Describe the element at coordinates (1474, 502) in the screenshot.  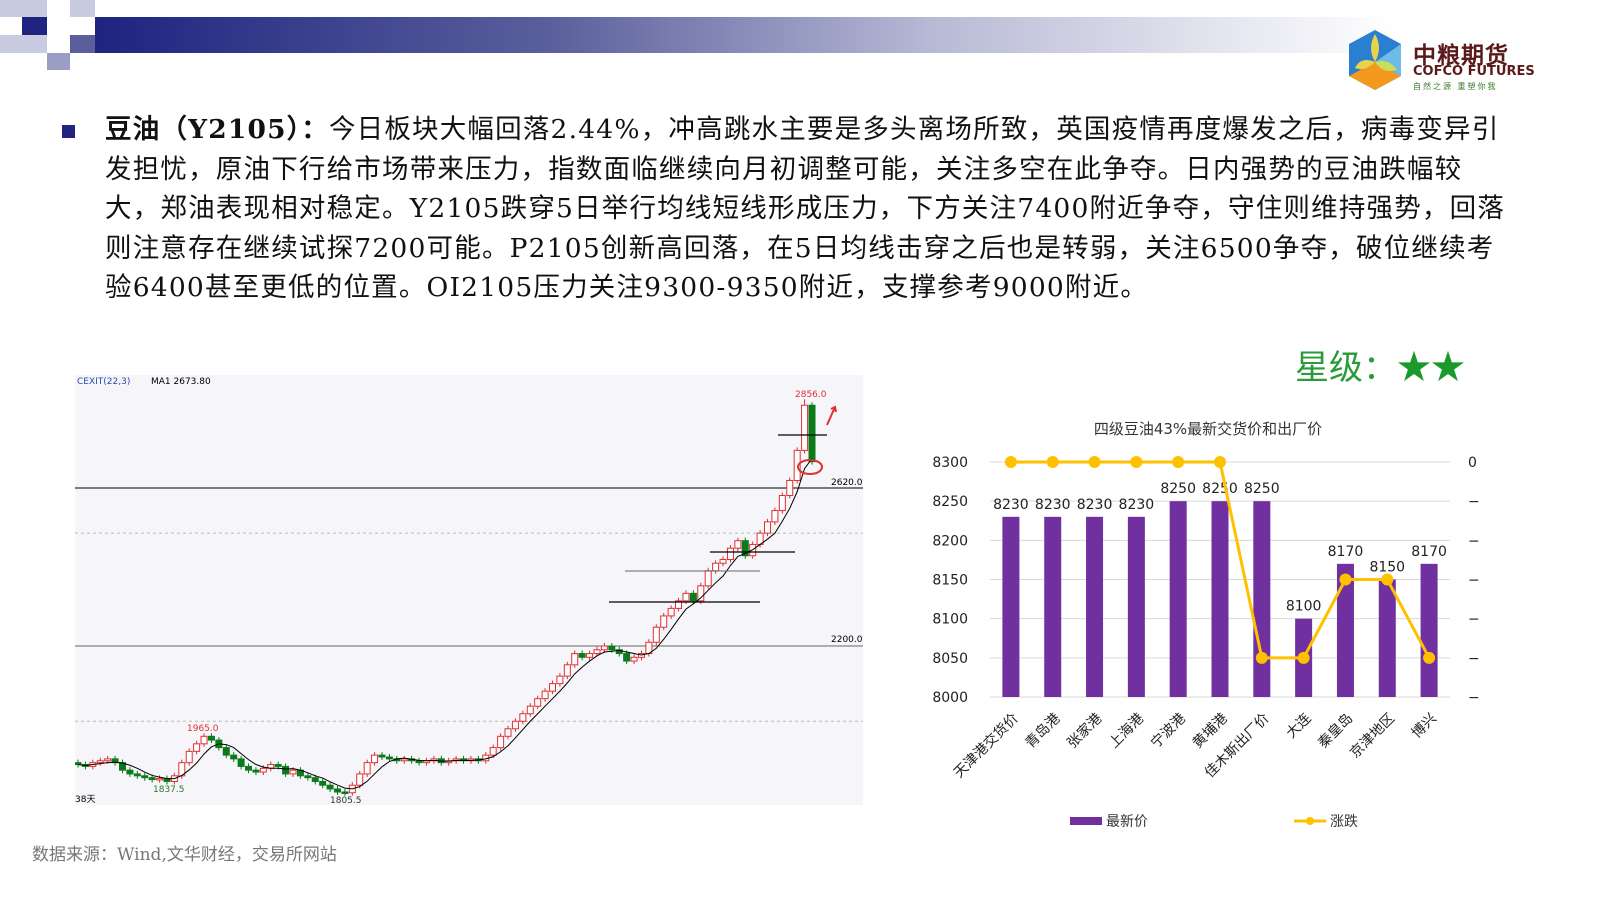
I see `y2-tick-label: −10` at that location.